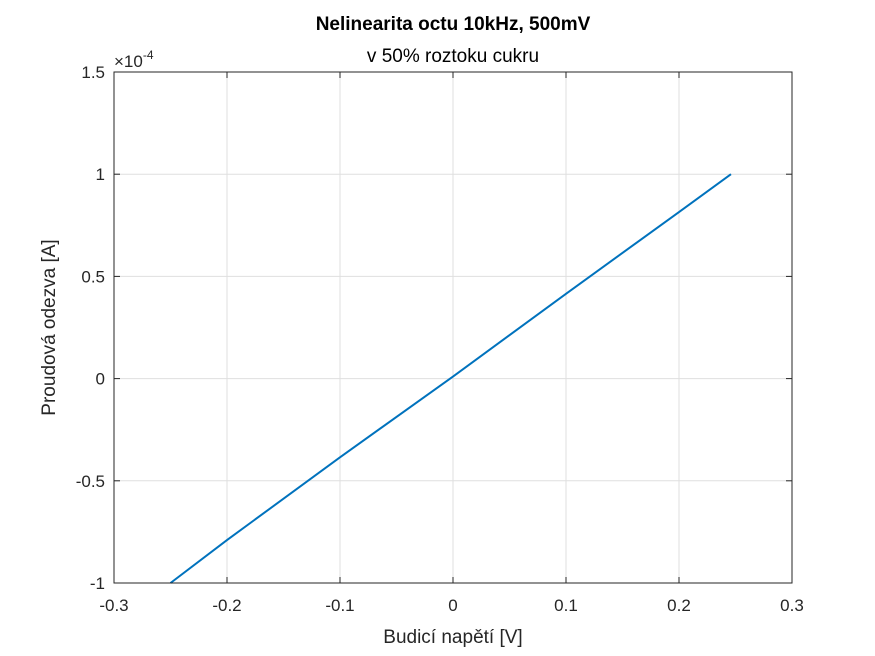 Image resolution: width=875 pixels, height=656 pixels. I want to click on y-tick-labels: -1 -0.5 0 0.5 1 1.5, so click(90, 328).